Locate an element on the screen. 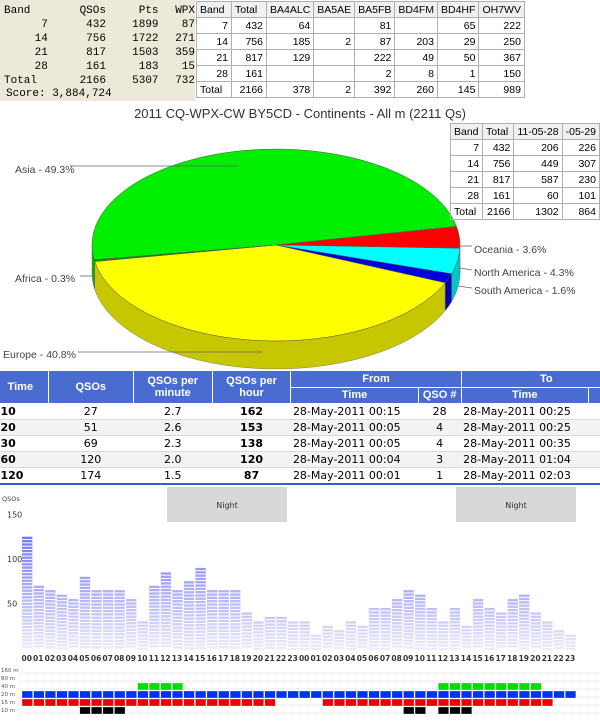 The image size is (600, 721). band-label: 40 m is located at coordinates (8, 687).